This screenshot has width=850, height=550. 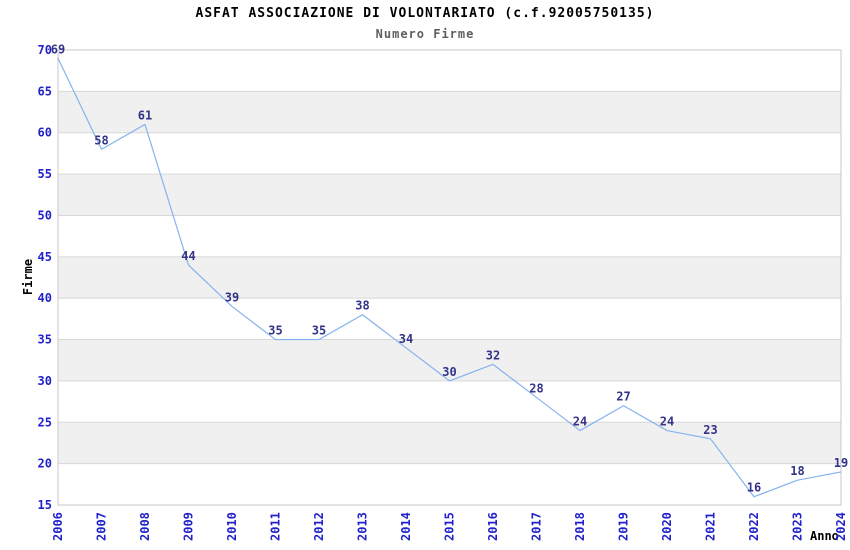 I want to click on x-tick-label: 2012, so click(x=319, y=526).